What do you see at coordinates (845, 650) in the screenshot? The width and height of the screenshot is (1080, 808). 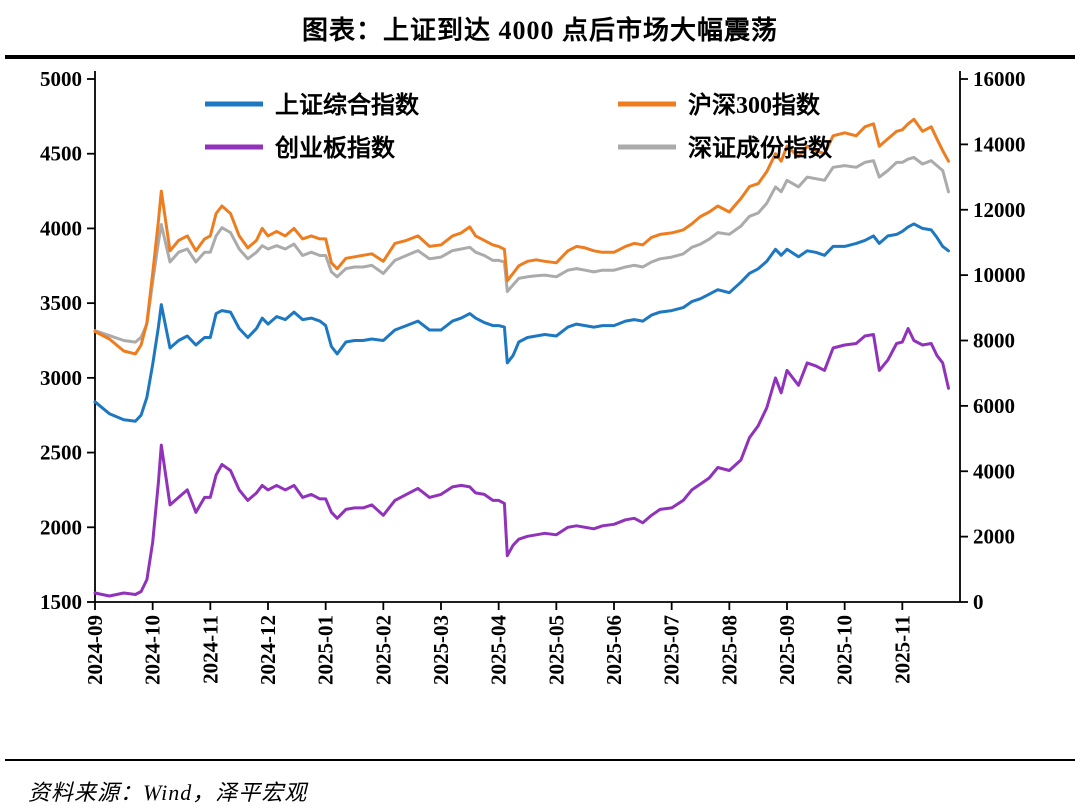 I see `x-axis-tick-label: 2025-10` at bounding box center [845, 650].